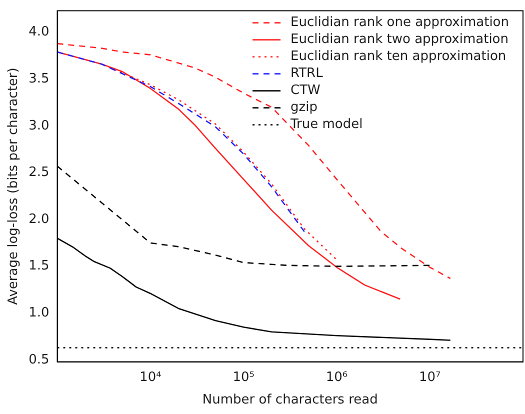 This screenshot has width=525, height=414. What do you see at coordinates (39, 219) in the screenshot?
I see `y-tick-label: 2.0` at bounding box center [39, 219].